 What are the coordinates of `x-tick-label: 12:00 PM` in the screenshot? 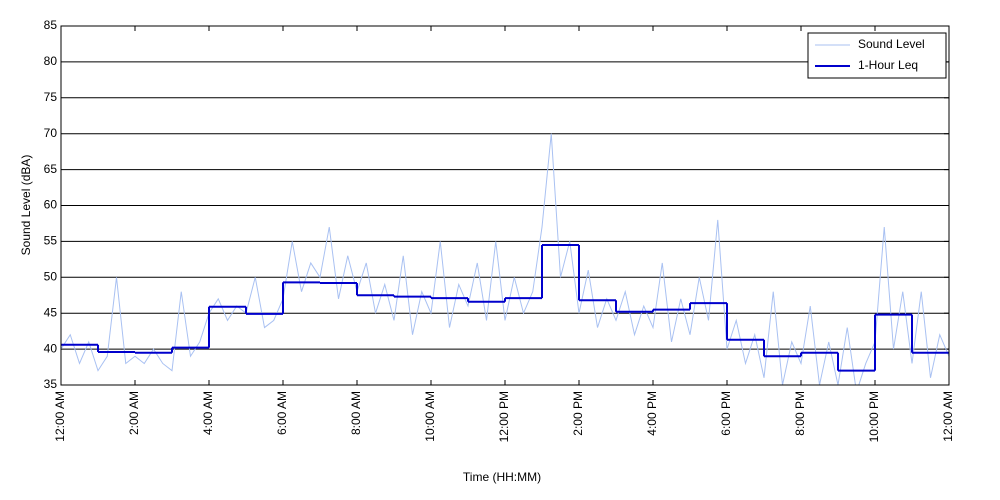 It's located at (504, 416).